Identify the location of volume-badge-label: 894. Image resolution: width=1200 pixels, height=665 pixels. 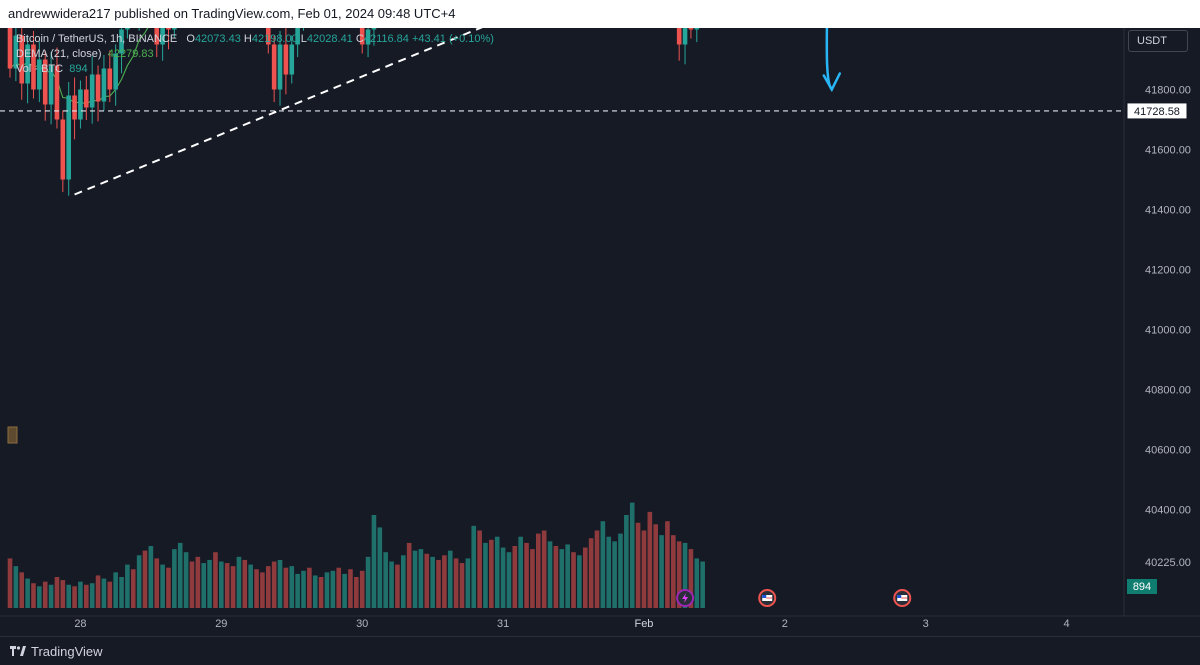
(1142, 587).